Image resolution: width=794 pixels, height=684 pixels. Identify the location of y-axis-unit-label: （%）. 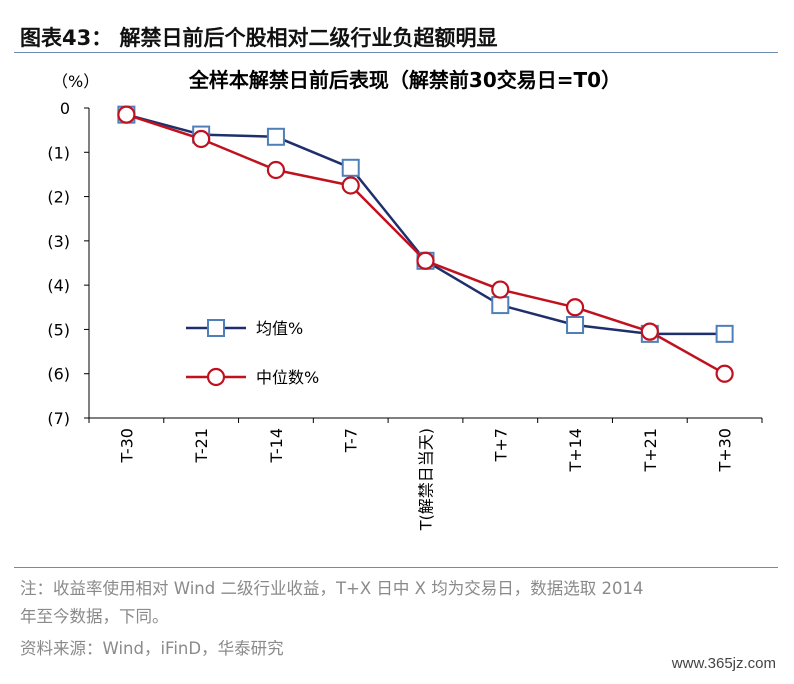
(75, 81).